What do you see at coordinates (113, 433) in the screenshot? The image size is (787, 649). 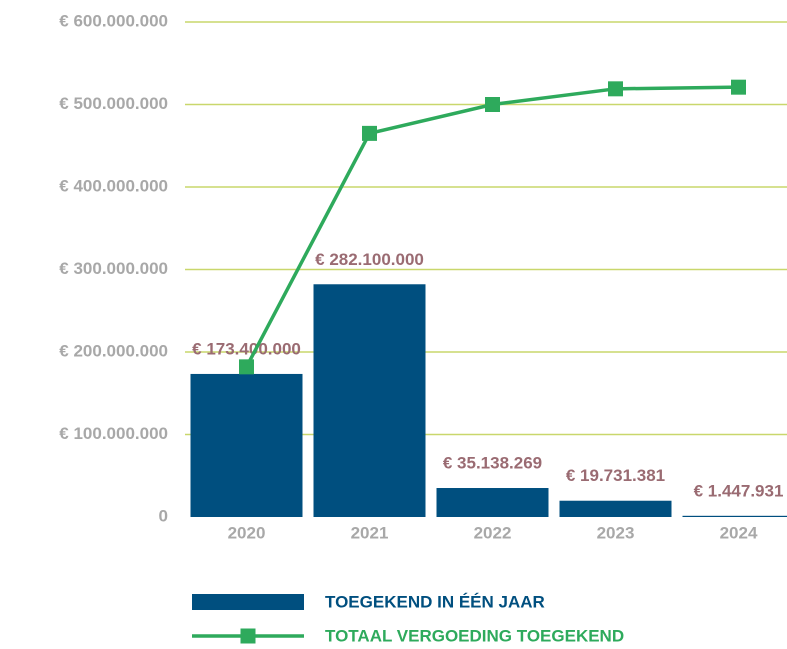 I see `y-tick-label: € 100.000.000` at bounding box center [113, 433].